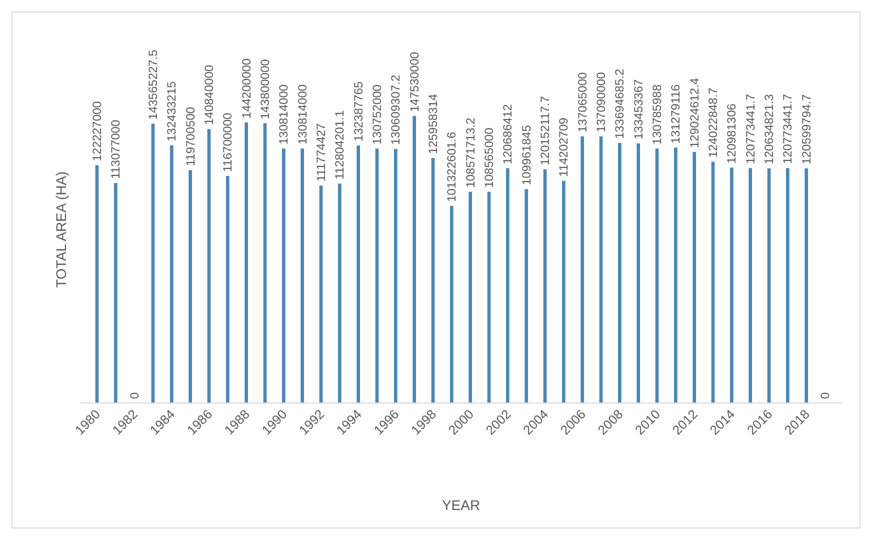 Image resolution: width=874 pixels, height=545 pixels. Describe the element at coordinates (339, 145) in the screenshot. I see `data-label: 112804201.1` at that location.